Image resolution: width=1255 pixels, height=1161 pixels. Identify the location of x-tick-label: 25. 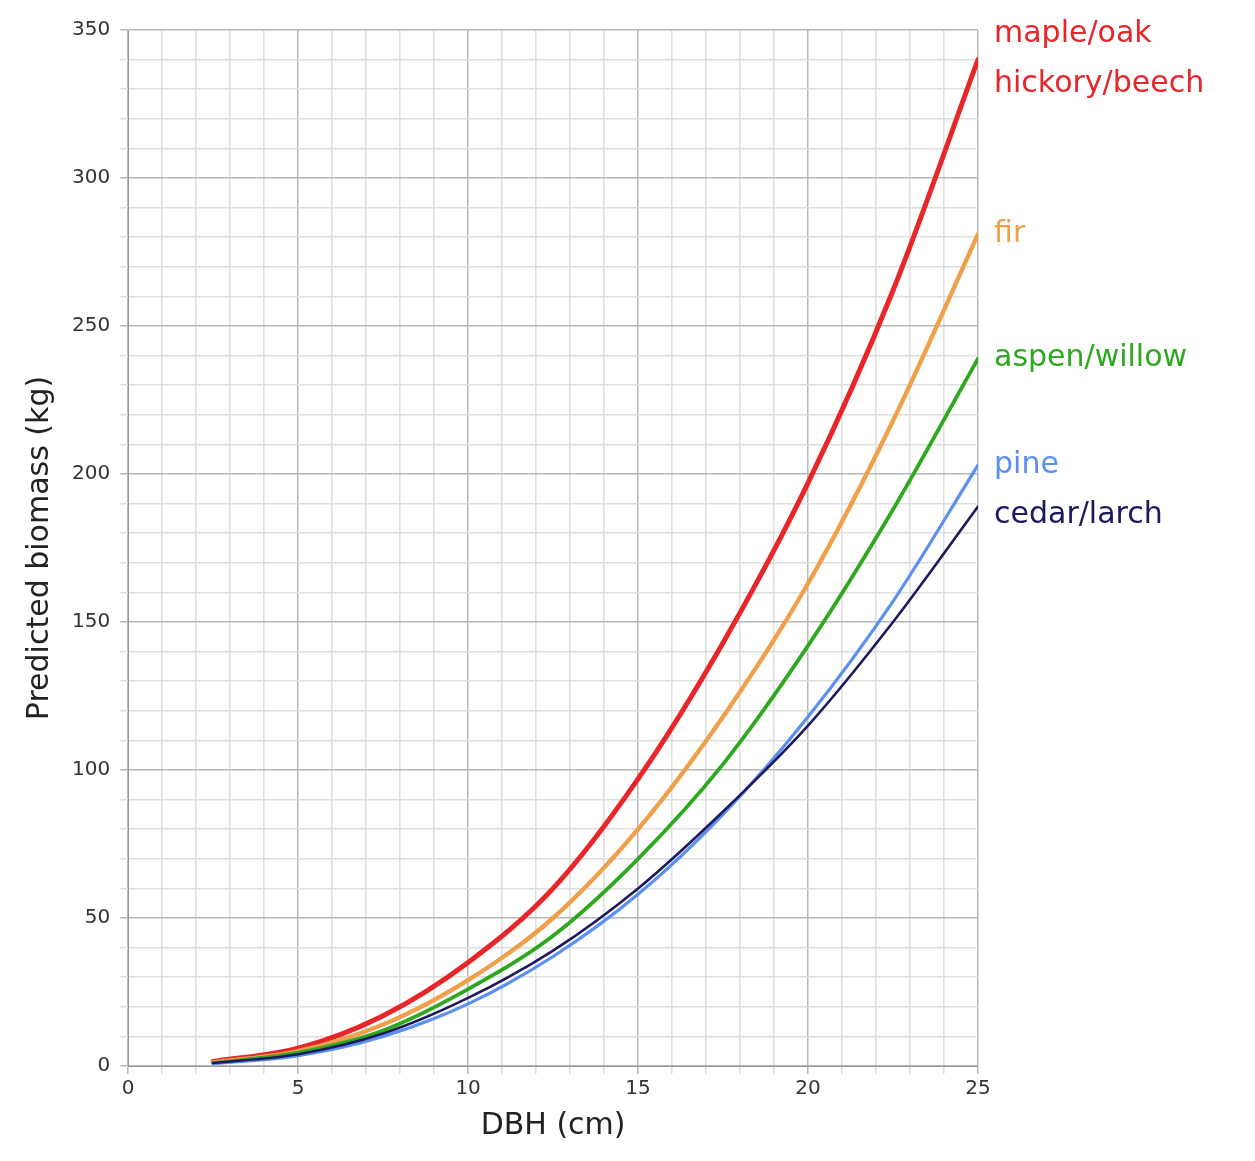
(978, 1087).